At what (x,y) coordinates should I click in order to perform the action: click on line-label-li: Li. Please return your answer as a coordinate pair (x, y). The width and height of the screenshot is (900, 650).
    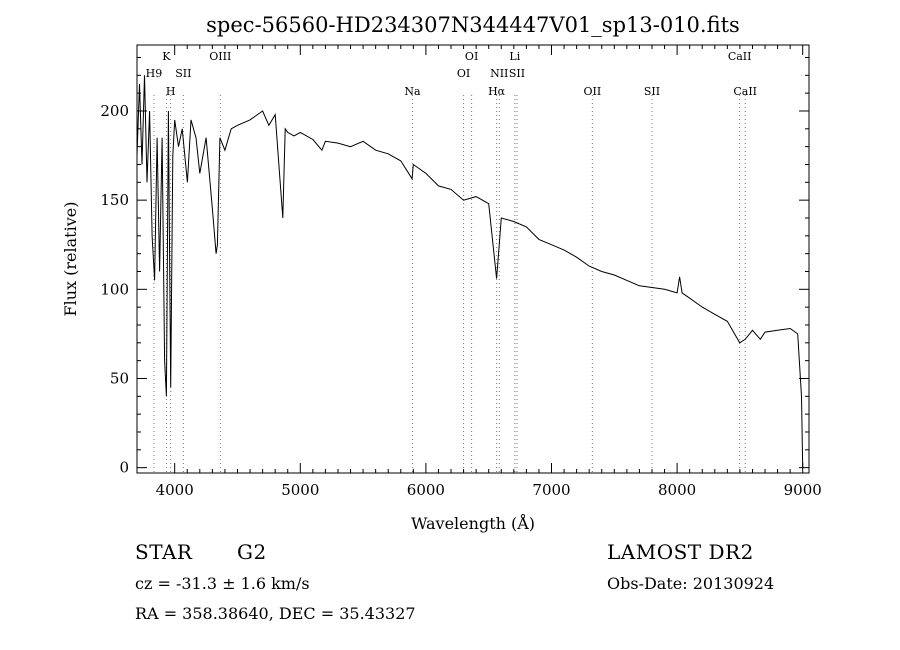
    Looking at the image, I should click on (514, 56).